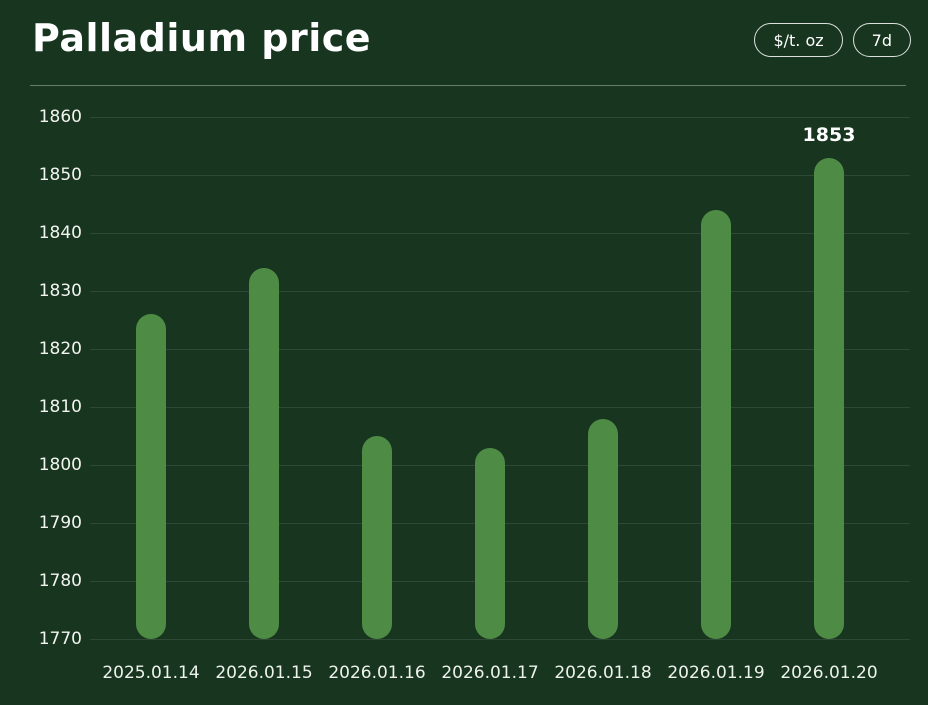 Image resolution: width=928 pixels, height=705 pixels. What do you see at coordinates (881, 40) in the screenshot?
I see `range-toggle-button: 7d` at bounding box center [881, 40].